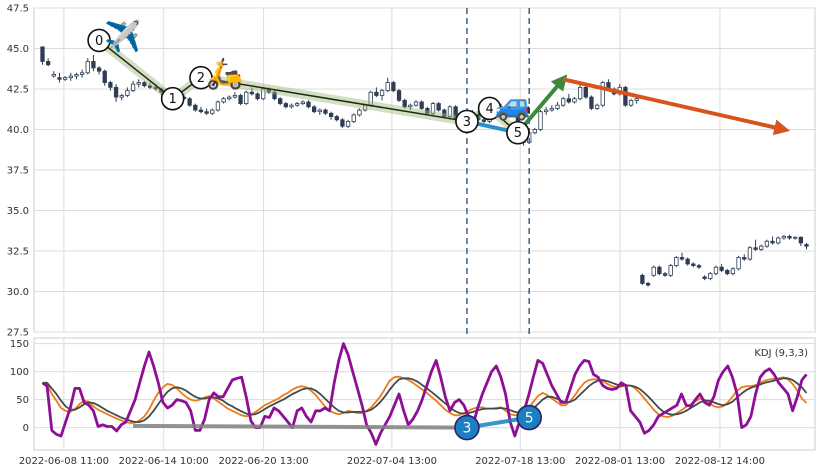  What do you see at coordinates (99, 41) in the screenshot?
I see `pattern-point-label: 0` at bounding box center [99, 41].